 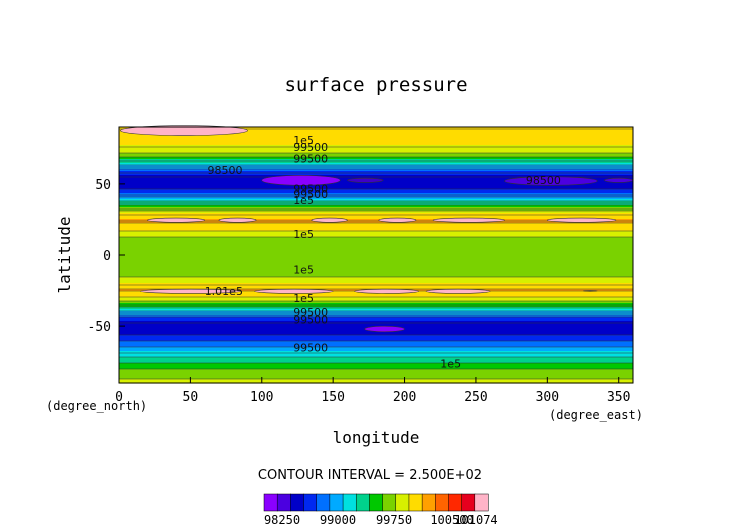 What do you see at coordinates (596, 415) in the screenshot?
I see `x-units: (degree_east)` at bounding box center [596, 415].